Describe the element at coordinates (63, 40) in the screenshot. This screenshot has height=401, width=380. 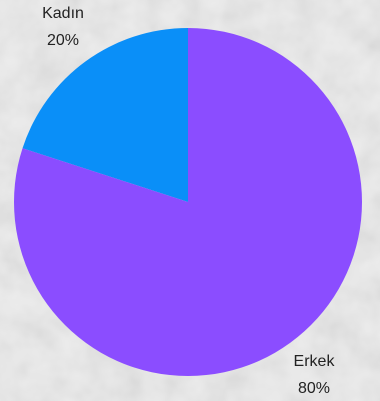
I see `slice-percent-label: 20%` at that location.